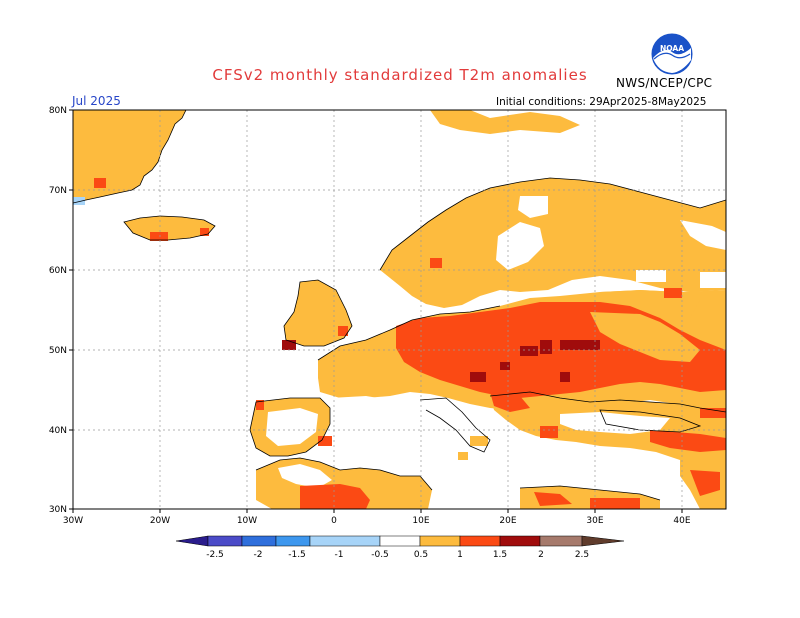  What do you see at coordinates (58, 191) in the screenshot?
I see `lat-label: 70N` at bounding box center [58, 191].